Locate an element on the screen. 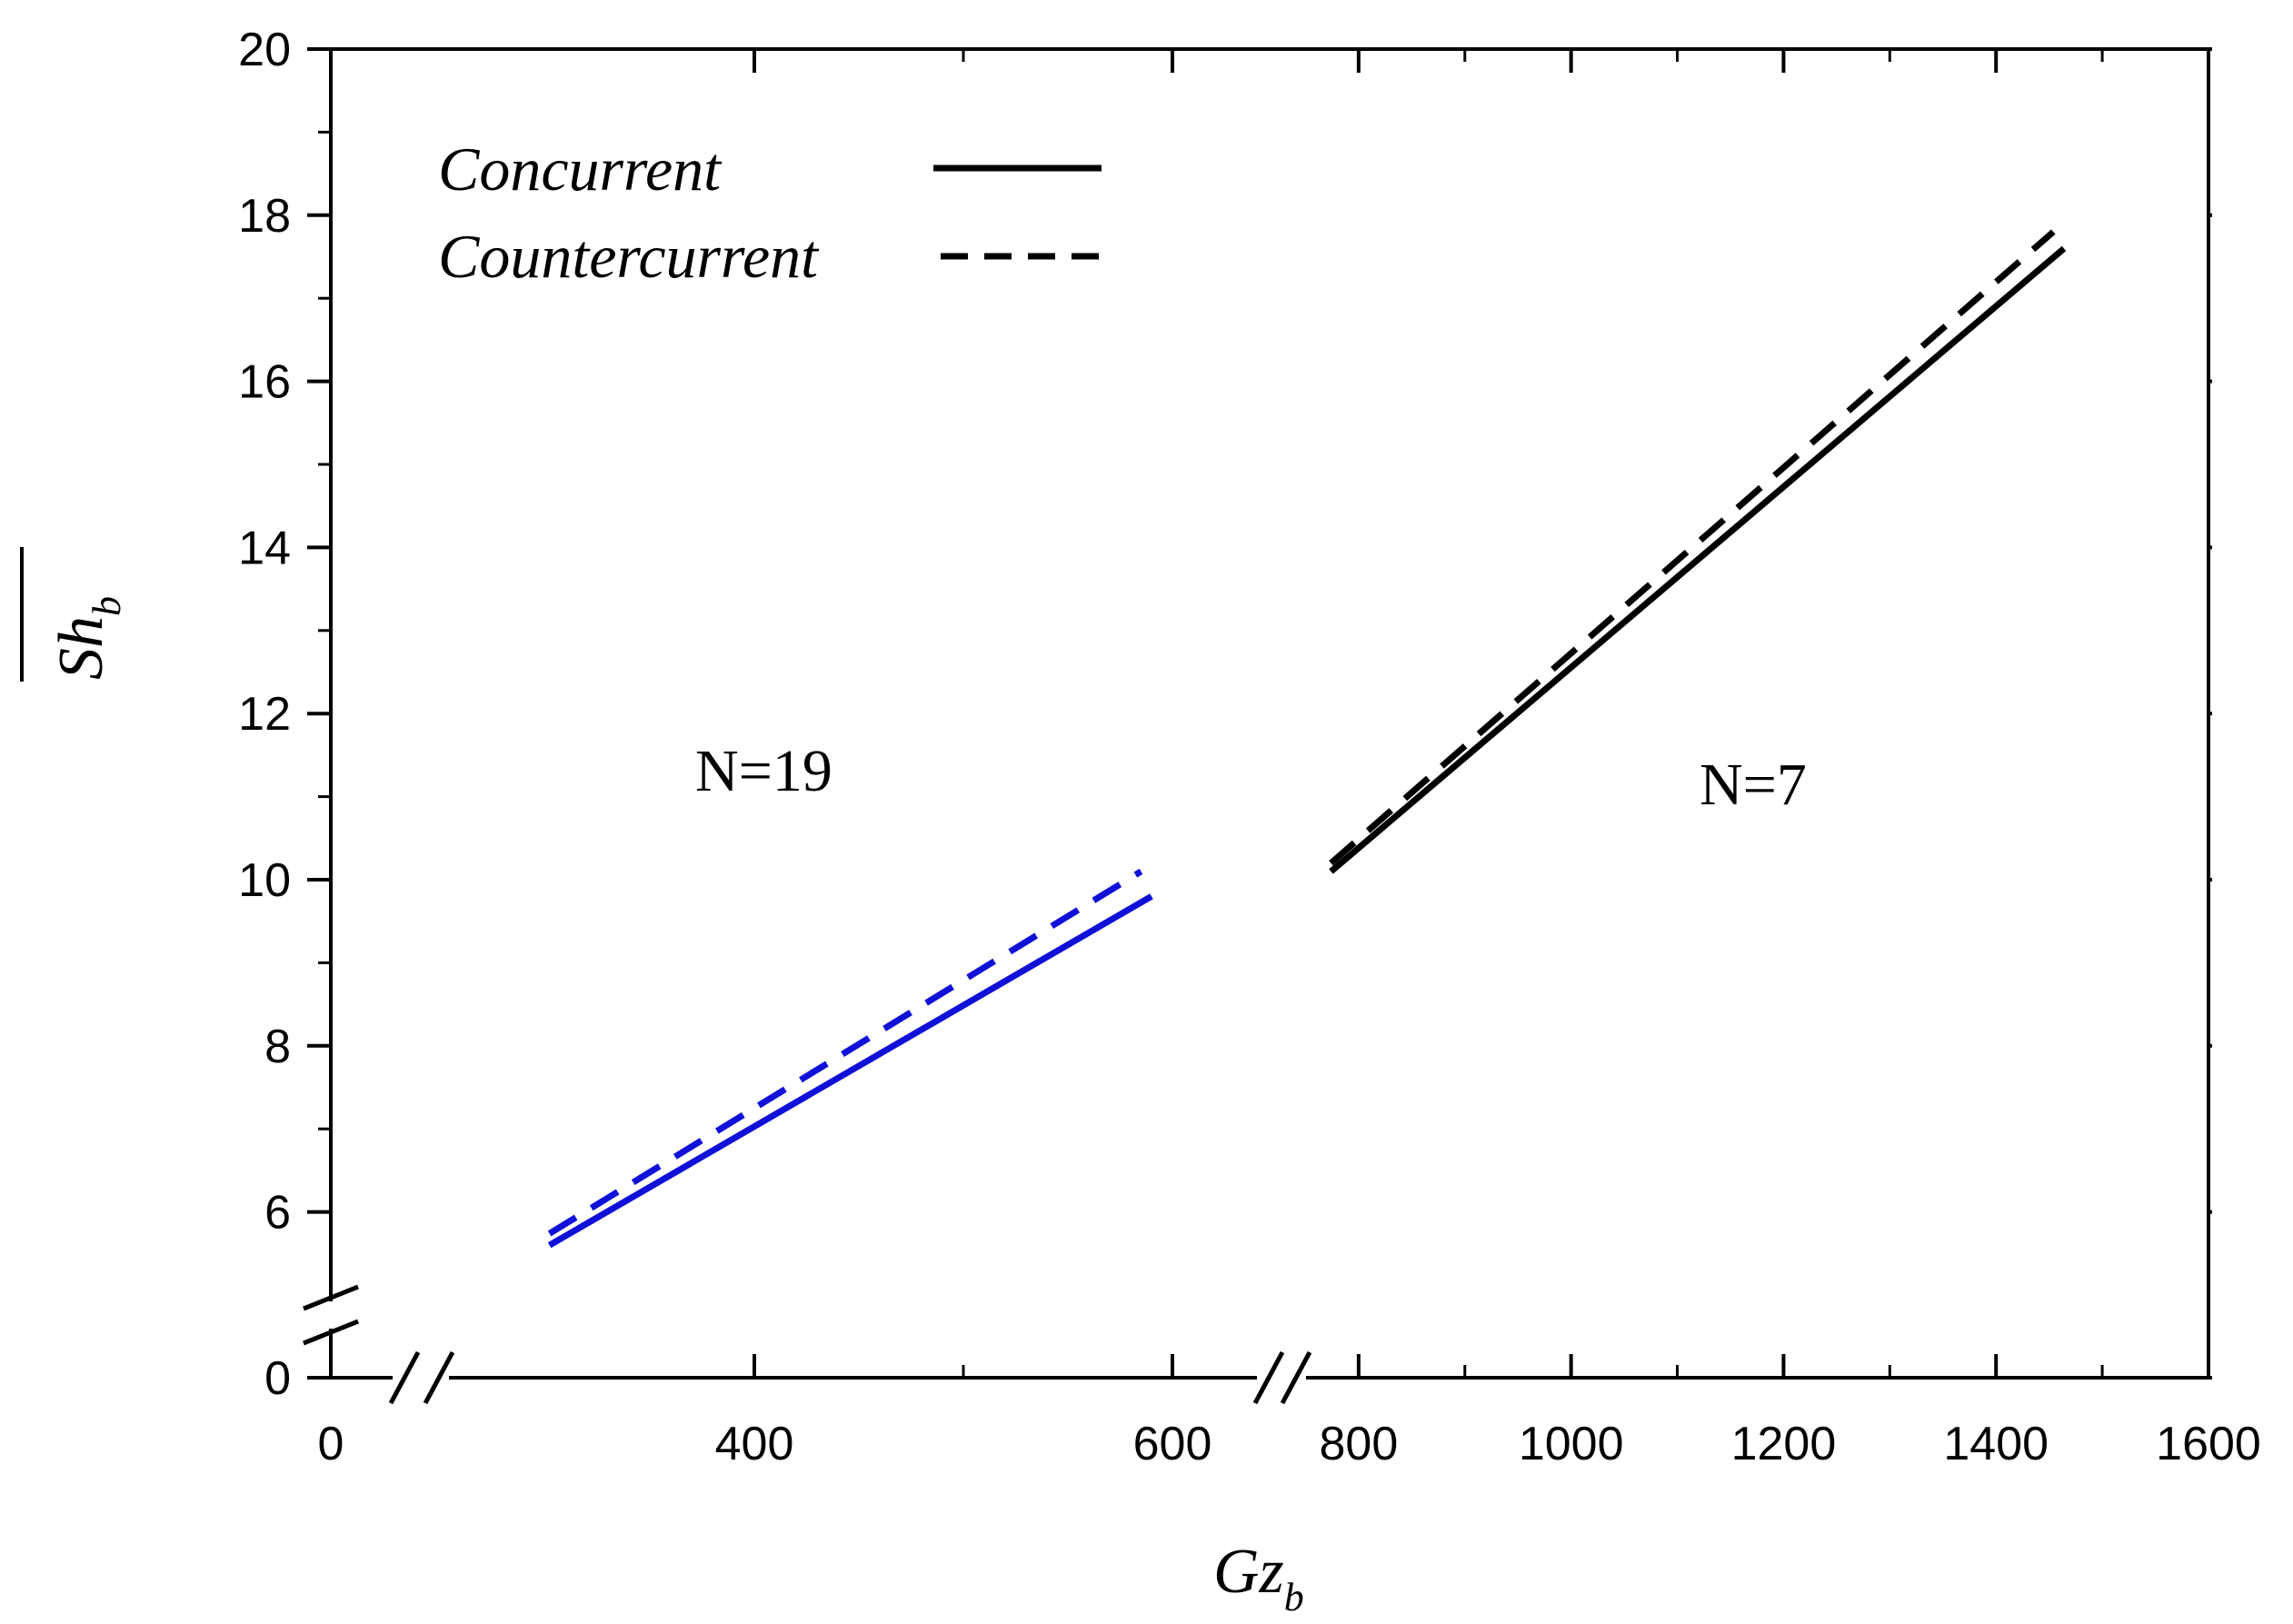 This screenshot has width=2293, height=1624. x-tick-label: 400 is located at coordinates (754, 1444).